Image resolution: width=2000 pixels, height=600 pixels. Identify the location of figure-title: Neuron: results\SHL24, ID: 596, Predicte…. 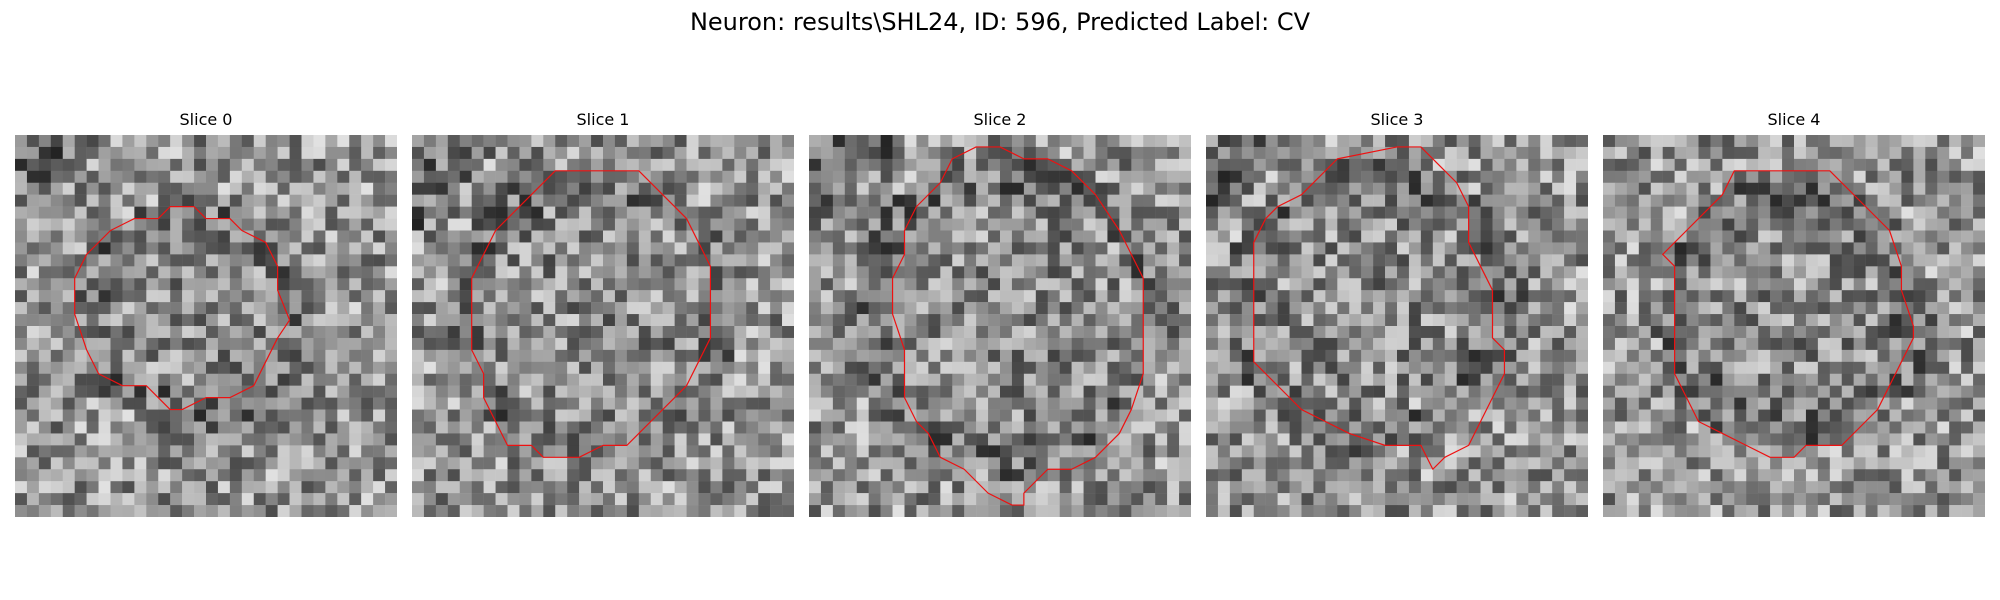
(1000, 22).